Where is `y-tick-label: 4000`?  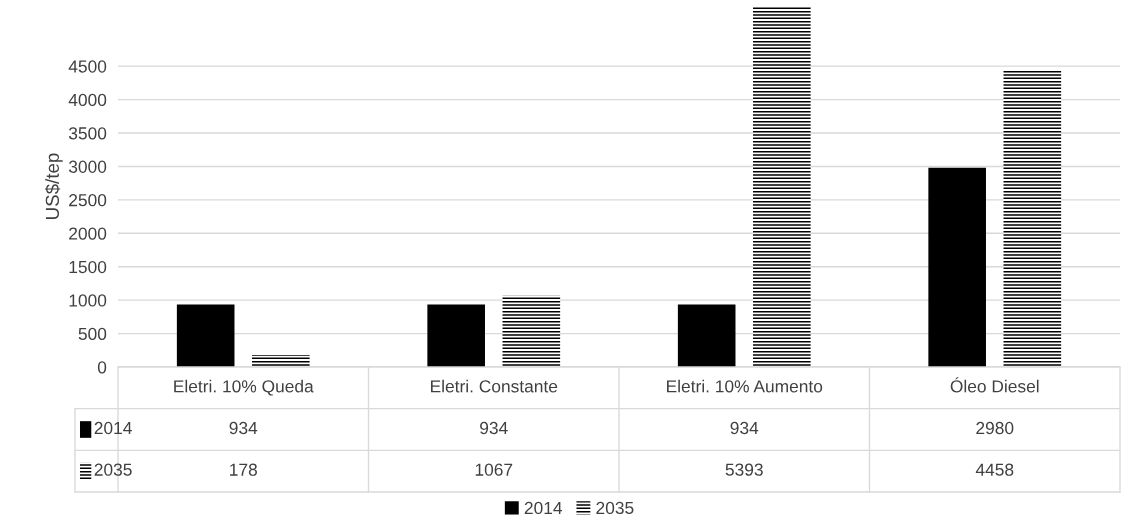
y-tick-label: 4000 is located at coordinates (87, 100).